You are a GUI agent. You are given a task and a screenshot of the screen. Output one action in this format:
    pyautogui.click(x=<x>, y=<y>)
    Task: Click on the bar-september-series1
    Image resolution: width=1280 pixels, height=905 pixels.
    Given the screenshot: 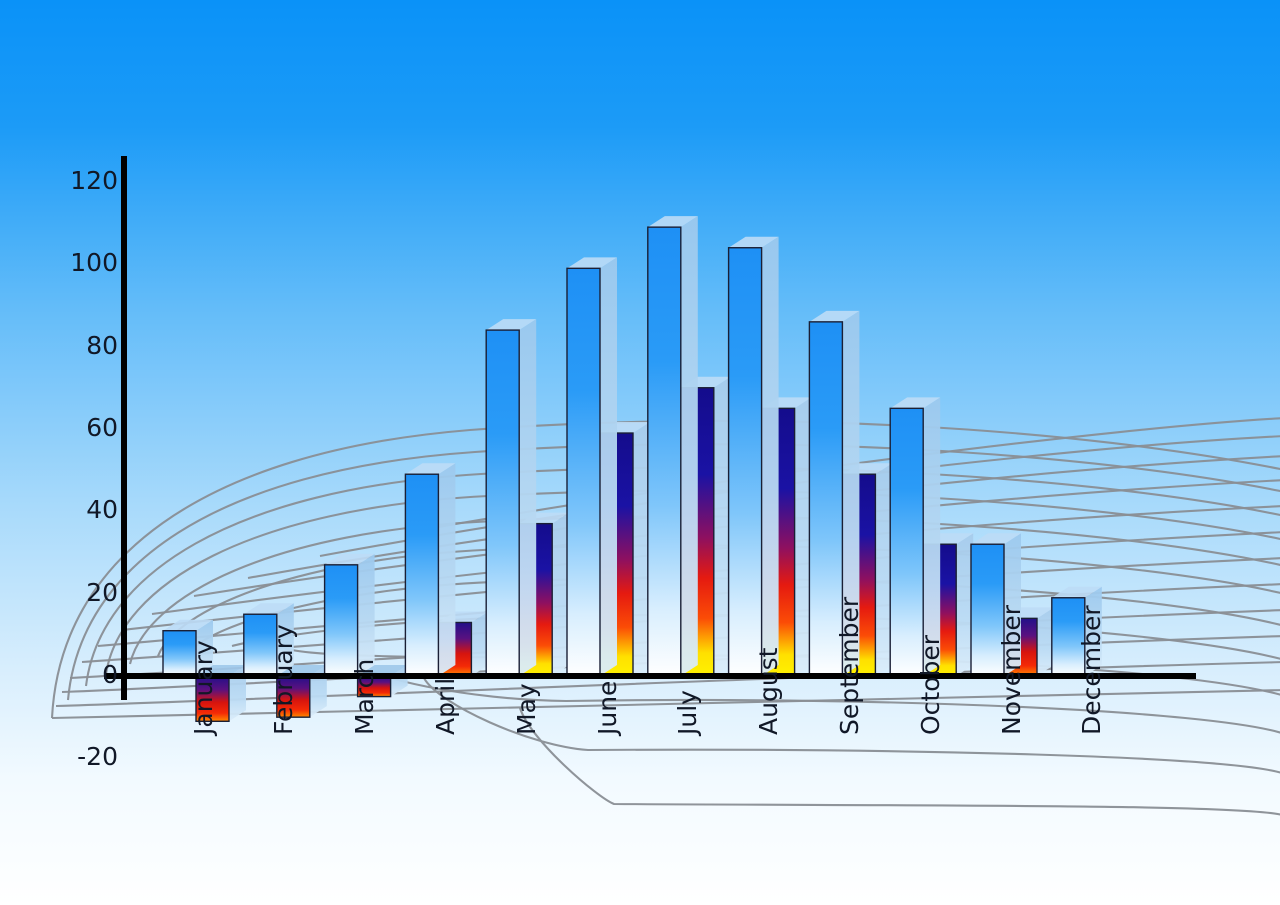 What is the action you would take?
    pyautogui.click(x=834, y=493)
    